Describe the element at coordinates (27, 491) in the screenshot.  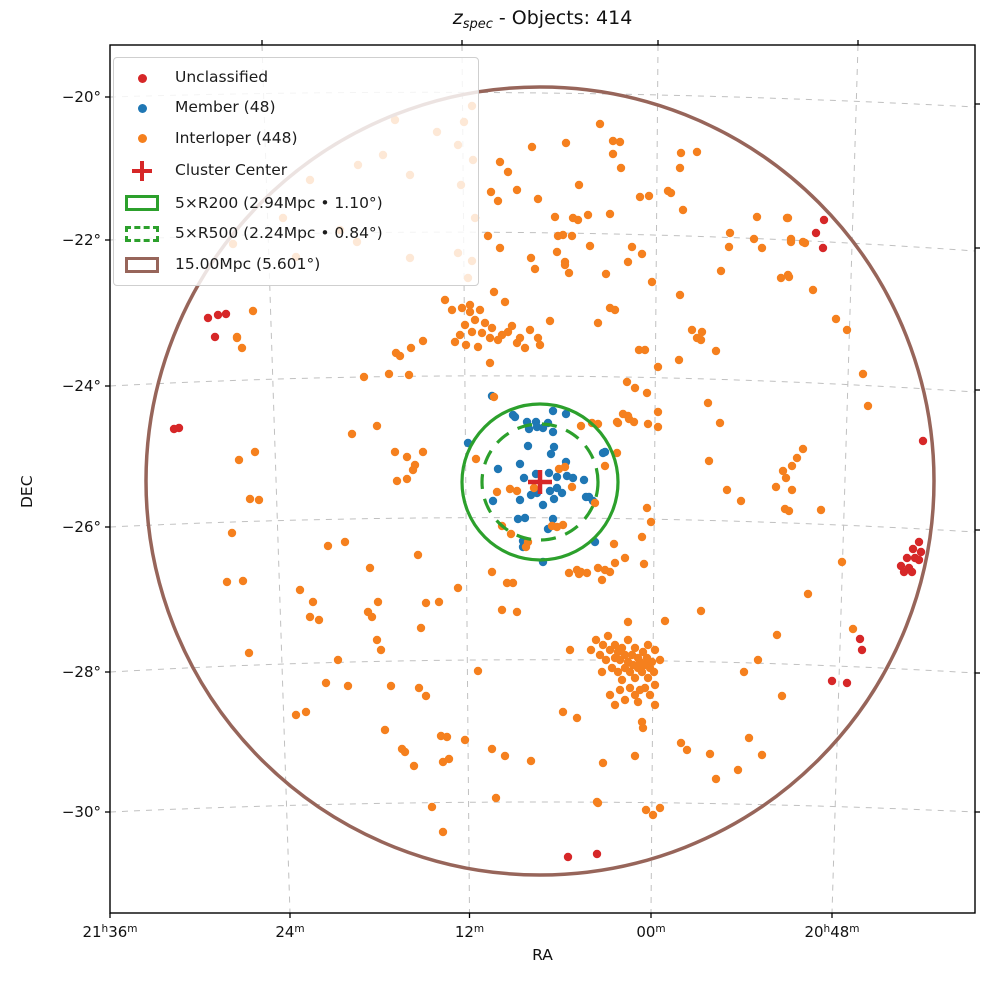
I see `y-axis-label: DEC` at that location.